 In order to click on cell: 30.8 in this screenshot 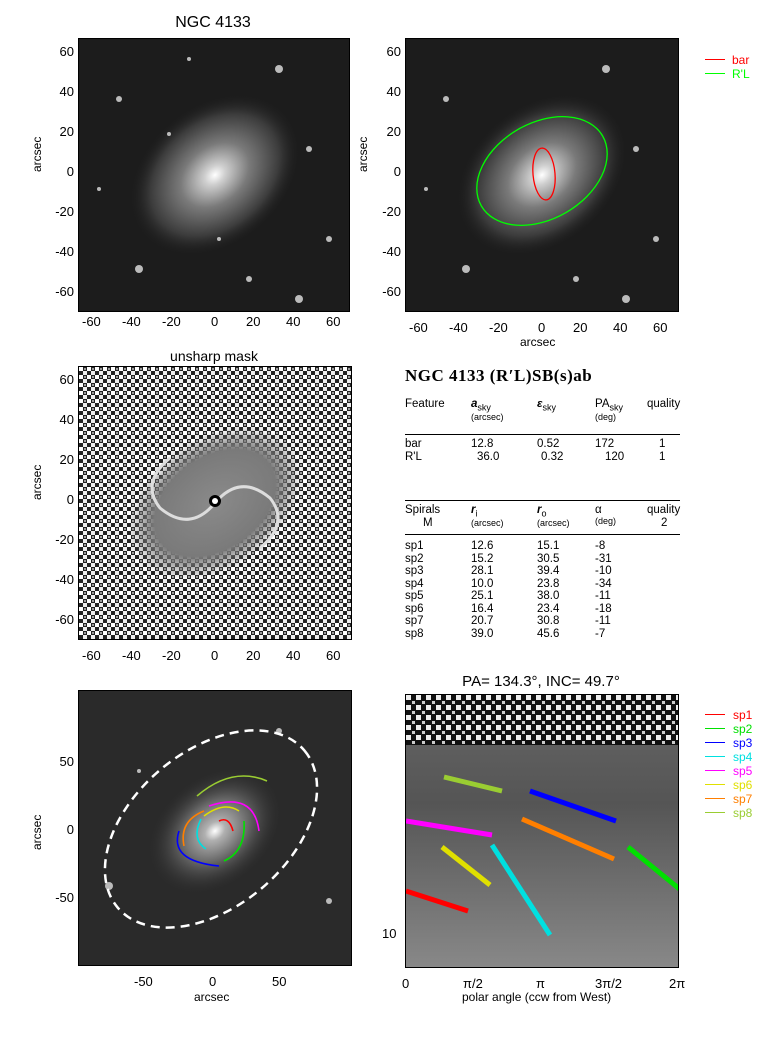, I will do `click(548, 621)`.